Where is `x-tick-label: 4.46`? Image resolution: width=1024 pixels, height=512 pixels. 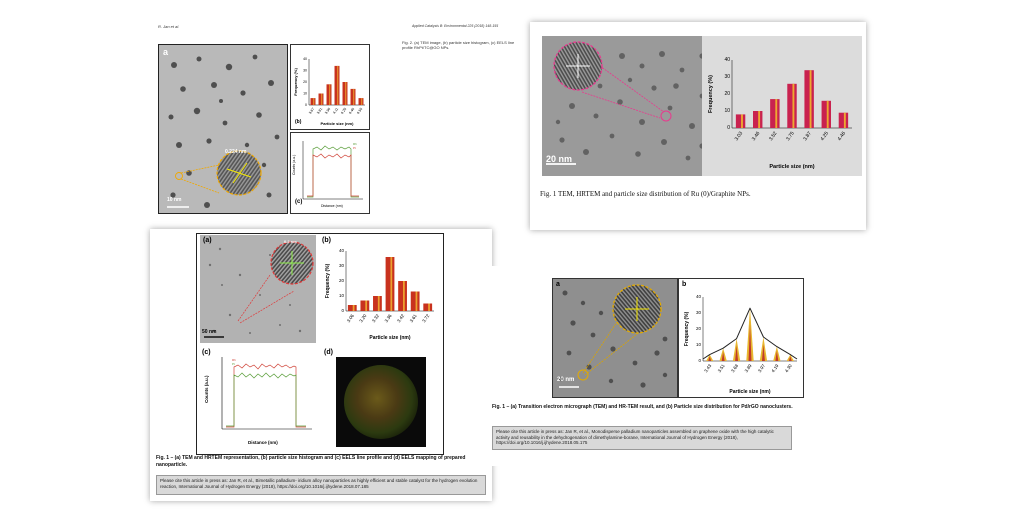
x-tick-label: 4.46 is located at coordinates (842, 136).